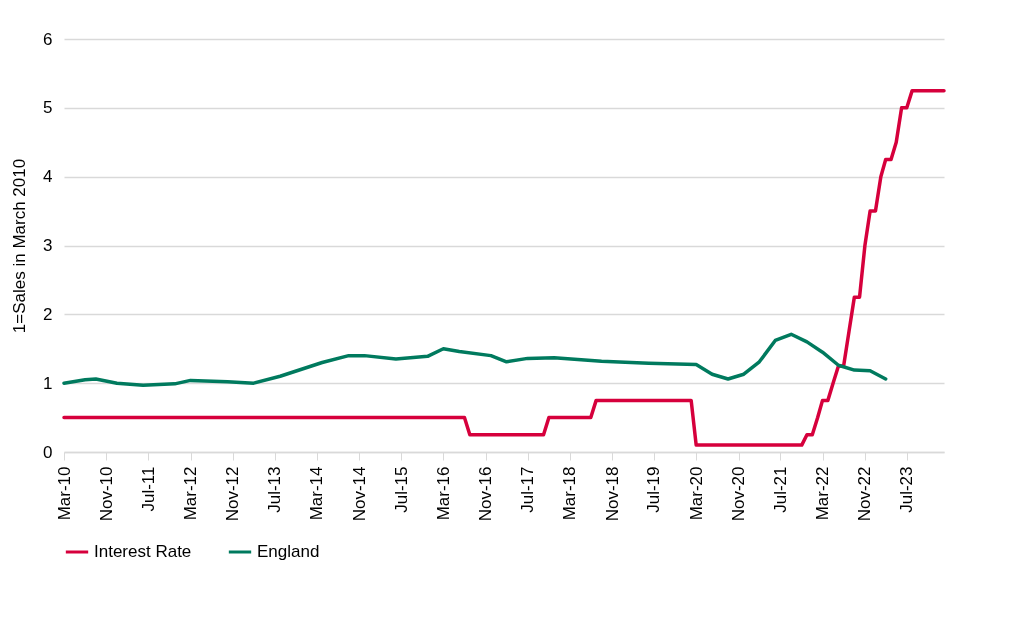  Describe the element at coordinates (48, 383) in the screenshot. I see `y-tick-label: 1` at that location.